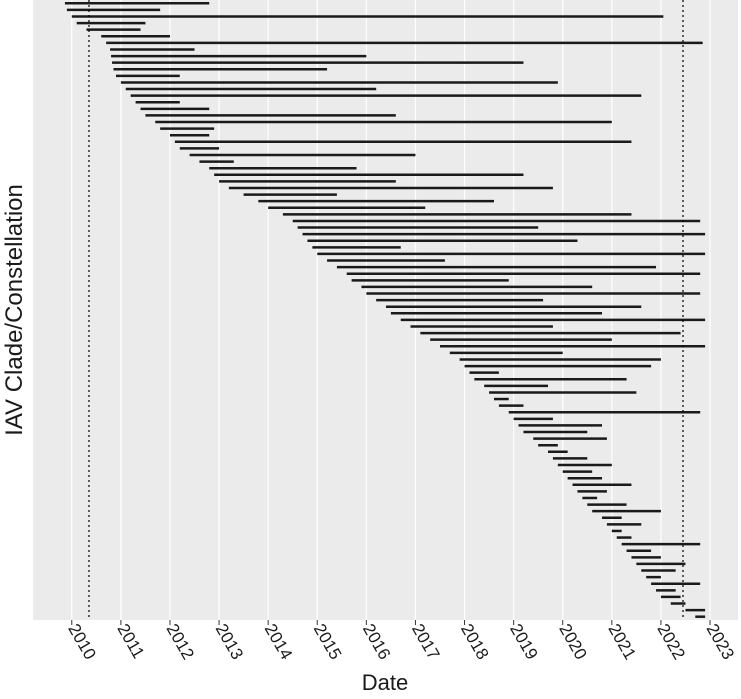 The image size is (741, 699). I want to click on x-tick-label: 2018, so click(474, 642).